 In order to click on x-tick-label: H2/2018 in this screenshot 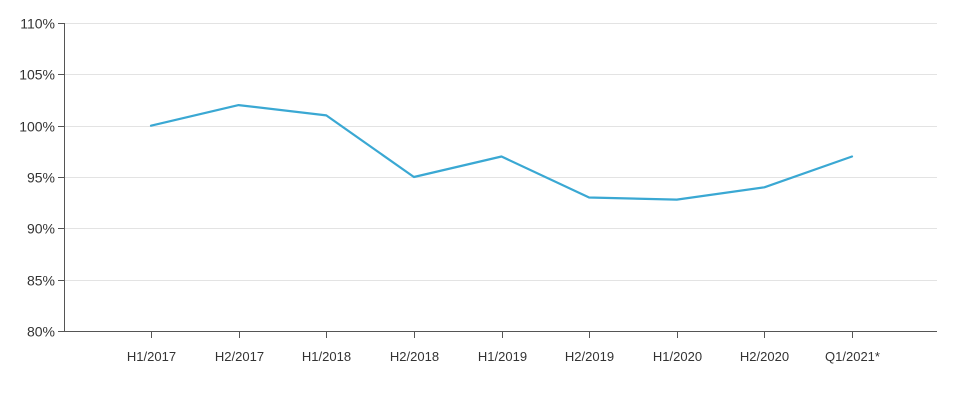, I will do `click(414, 356)`.